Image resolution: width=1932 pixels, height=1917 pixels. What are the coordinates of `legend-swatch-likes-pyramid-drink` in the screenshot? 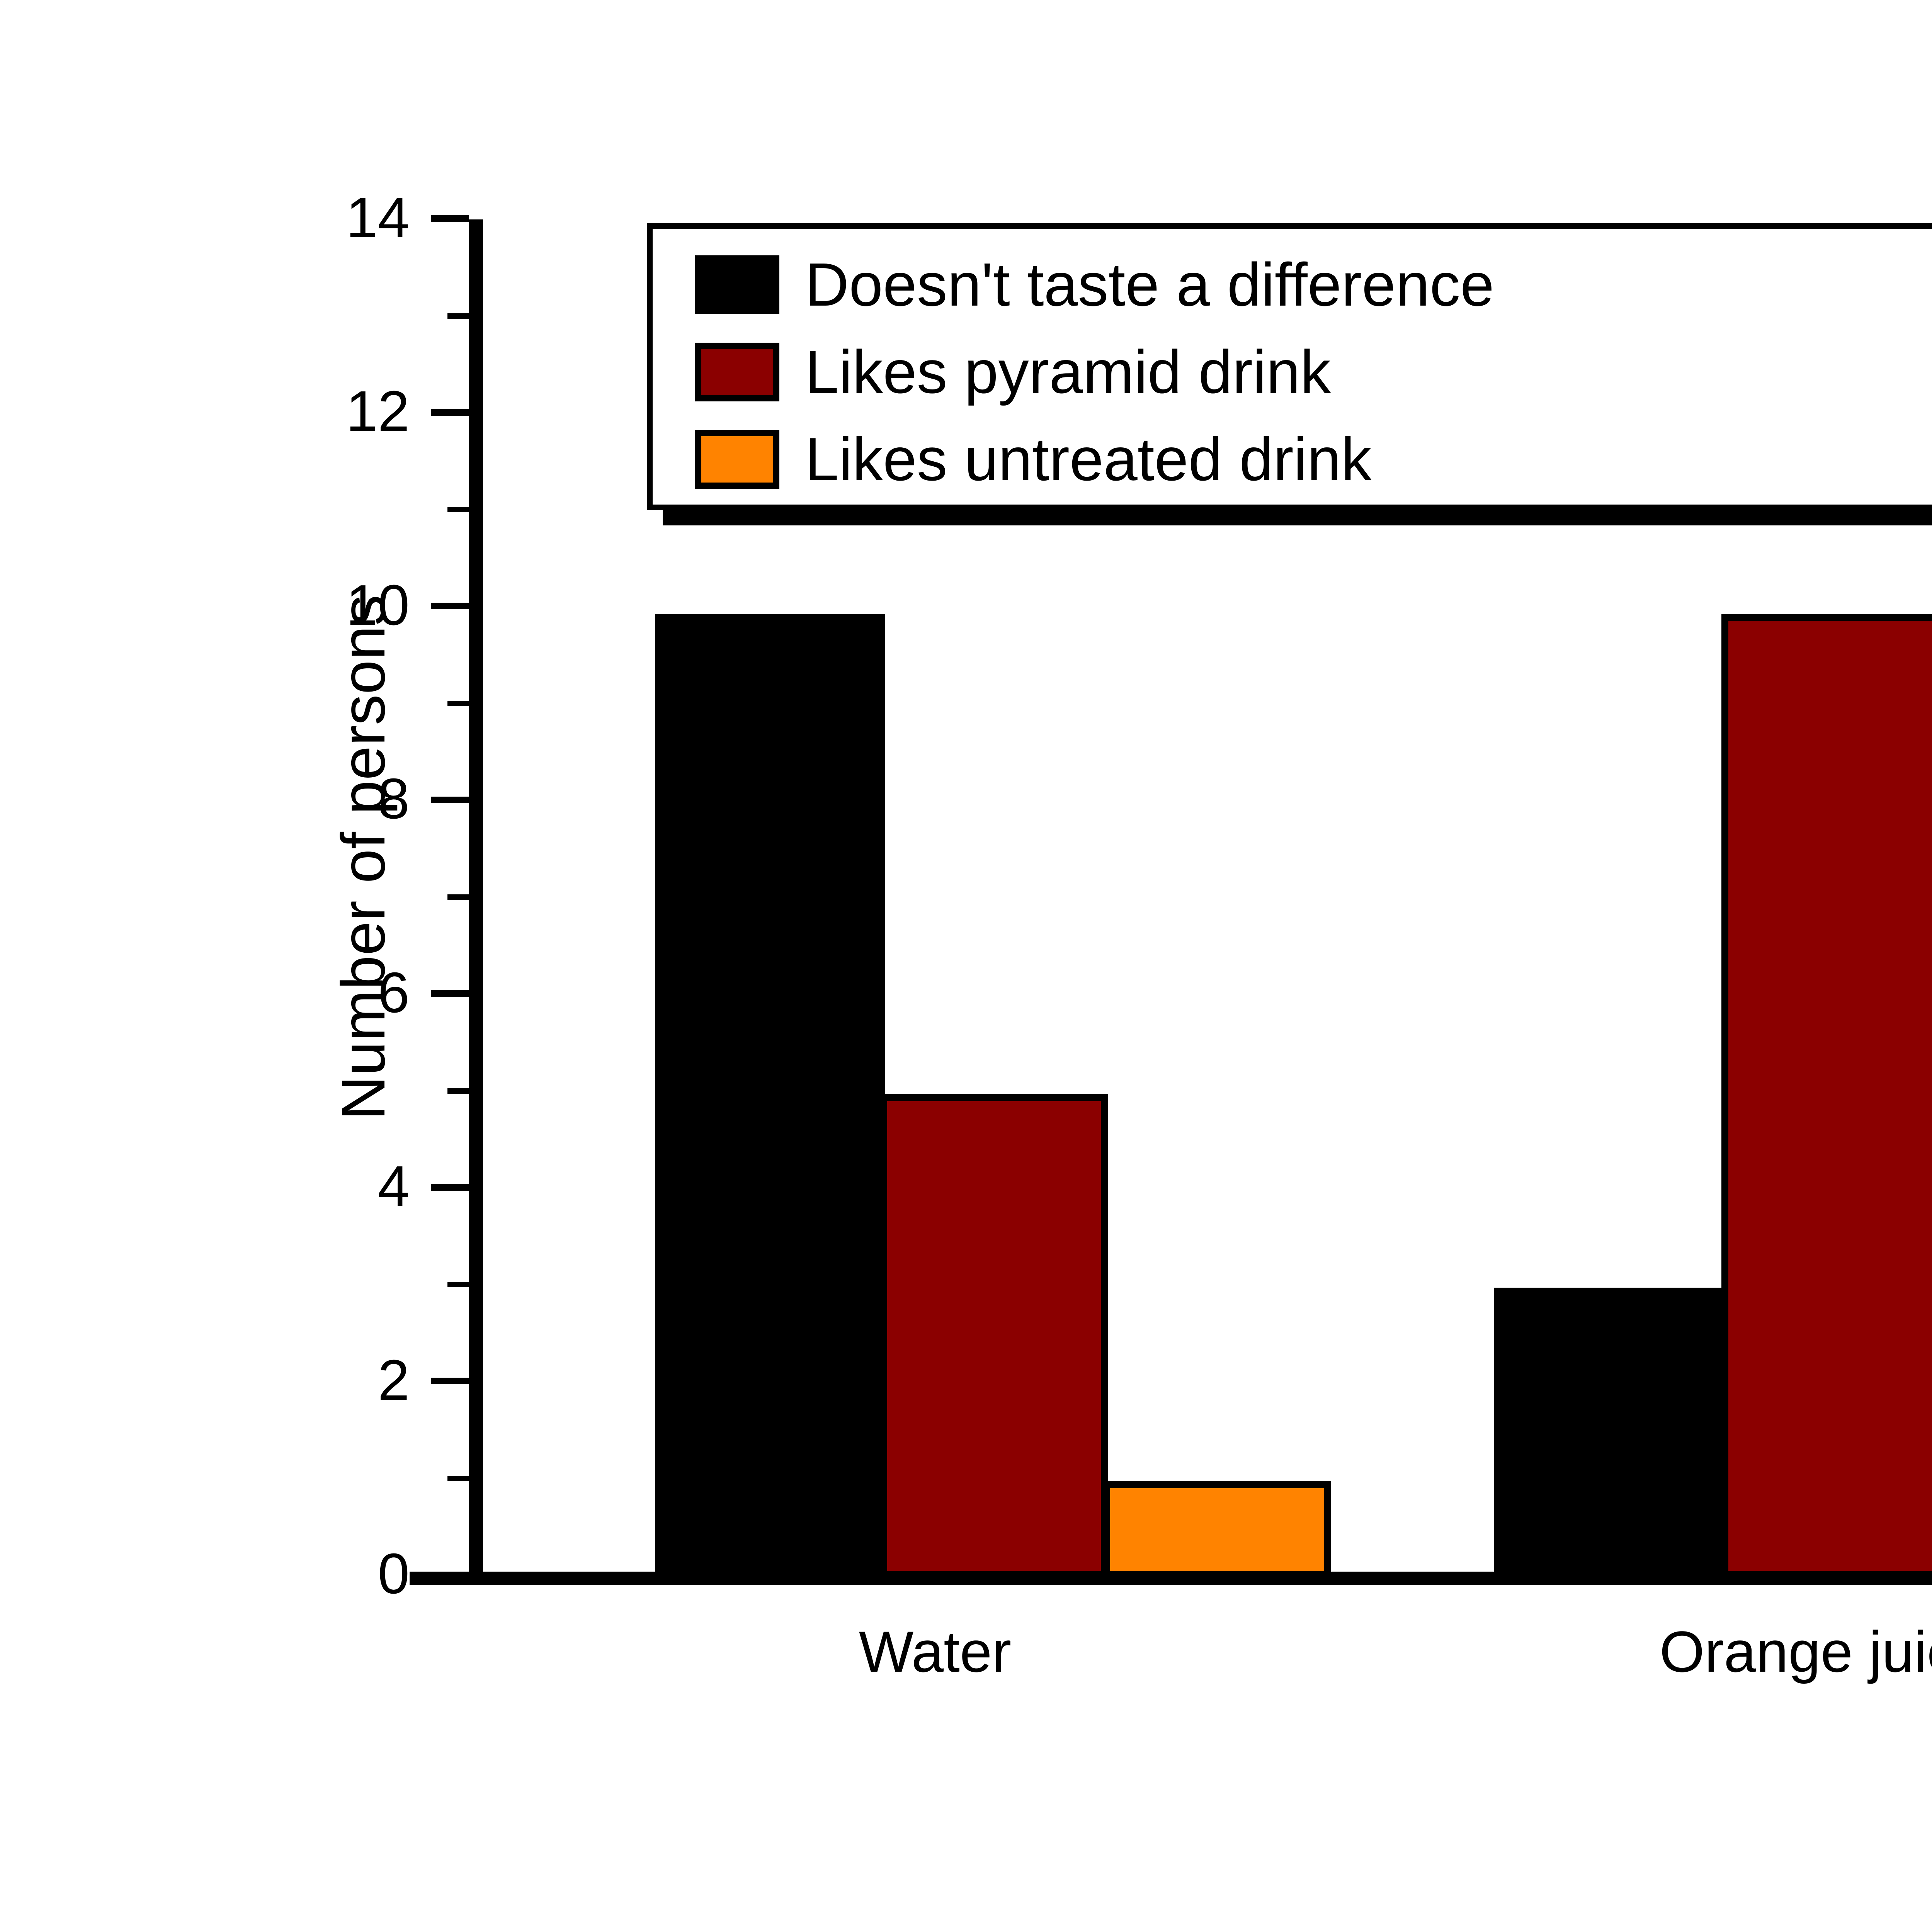 It's located at (737, 372).